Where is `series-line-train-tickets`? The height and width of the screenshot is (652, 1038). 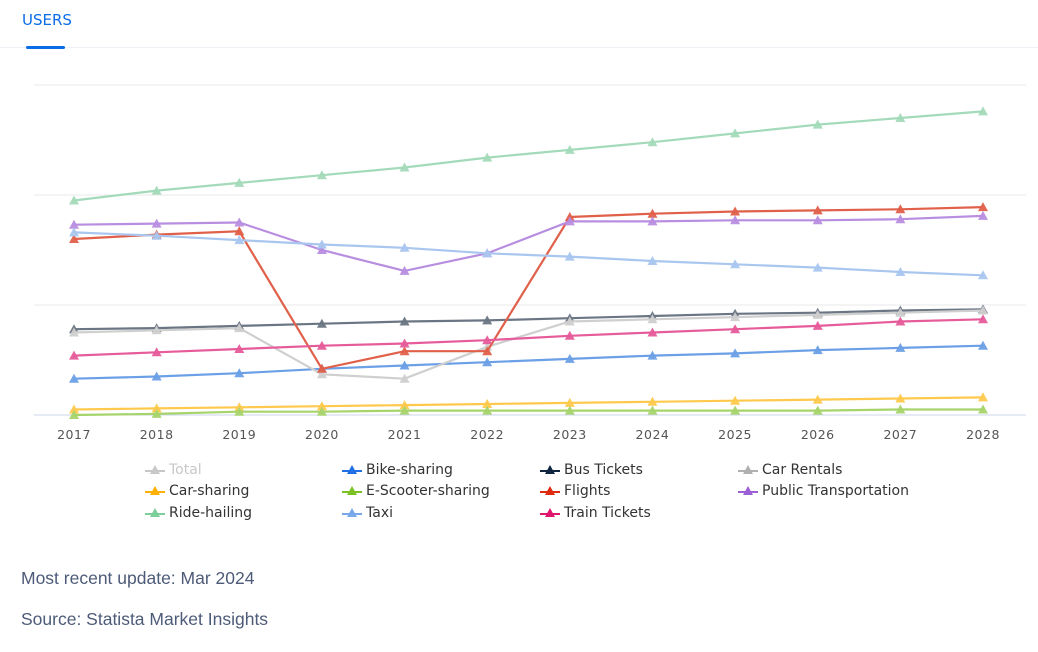 series-line-train-tickets is located at coordinates (528, 337).